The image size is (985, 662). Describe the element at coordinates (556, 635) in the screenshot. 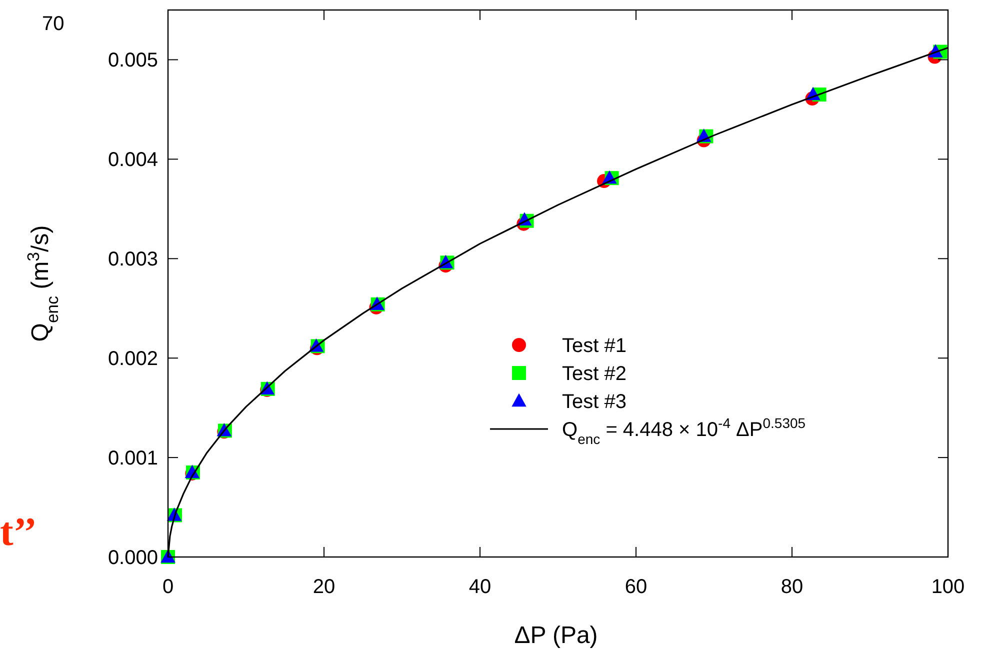

I see `x-axis-title: ΔP (Pa)` at that location.